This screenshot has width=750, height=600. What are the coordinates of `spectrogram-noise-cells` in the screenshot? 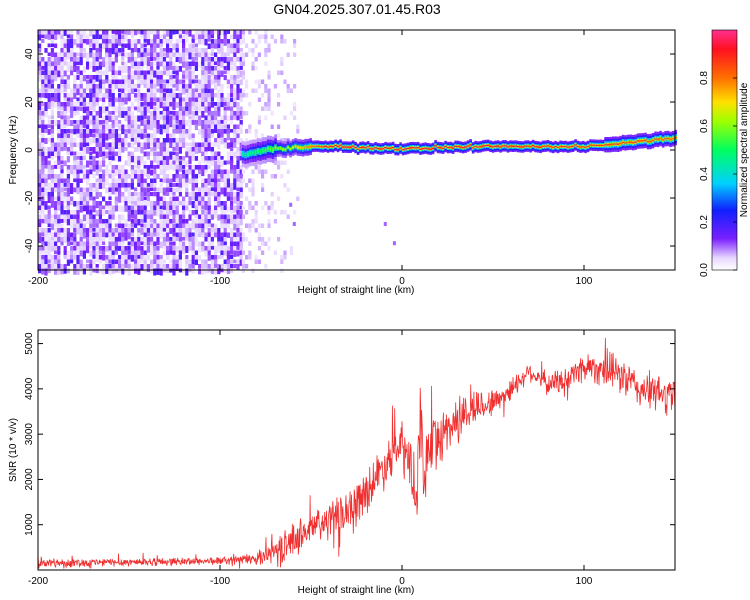 It's located at (169, 153).